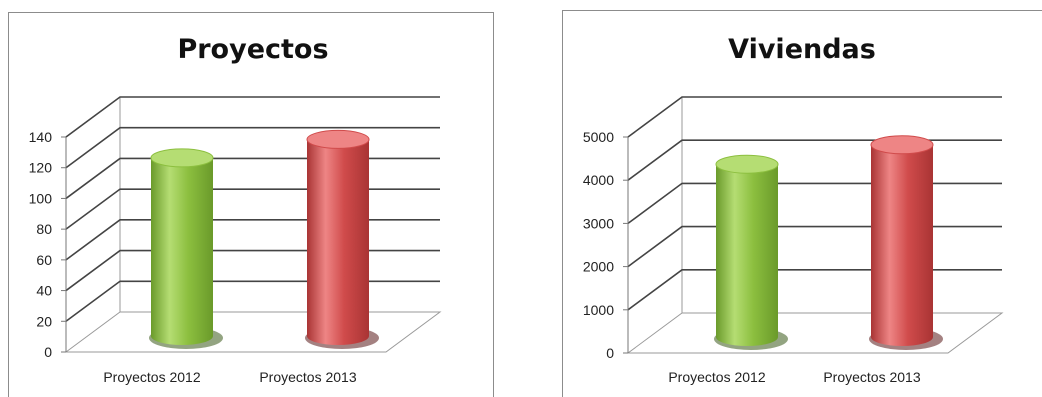 This screenshot has height=397, width=1042. I want to click on y-tick-label: 5000, so click(598, 137).